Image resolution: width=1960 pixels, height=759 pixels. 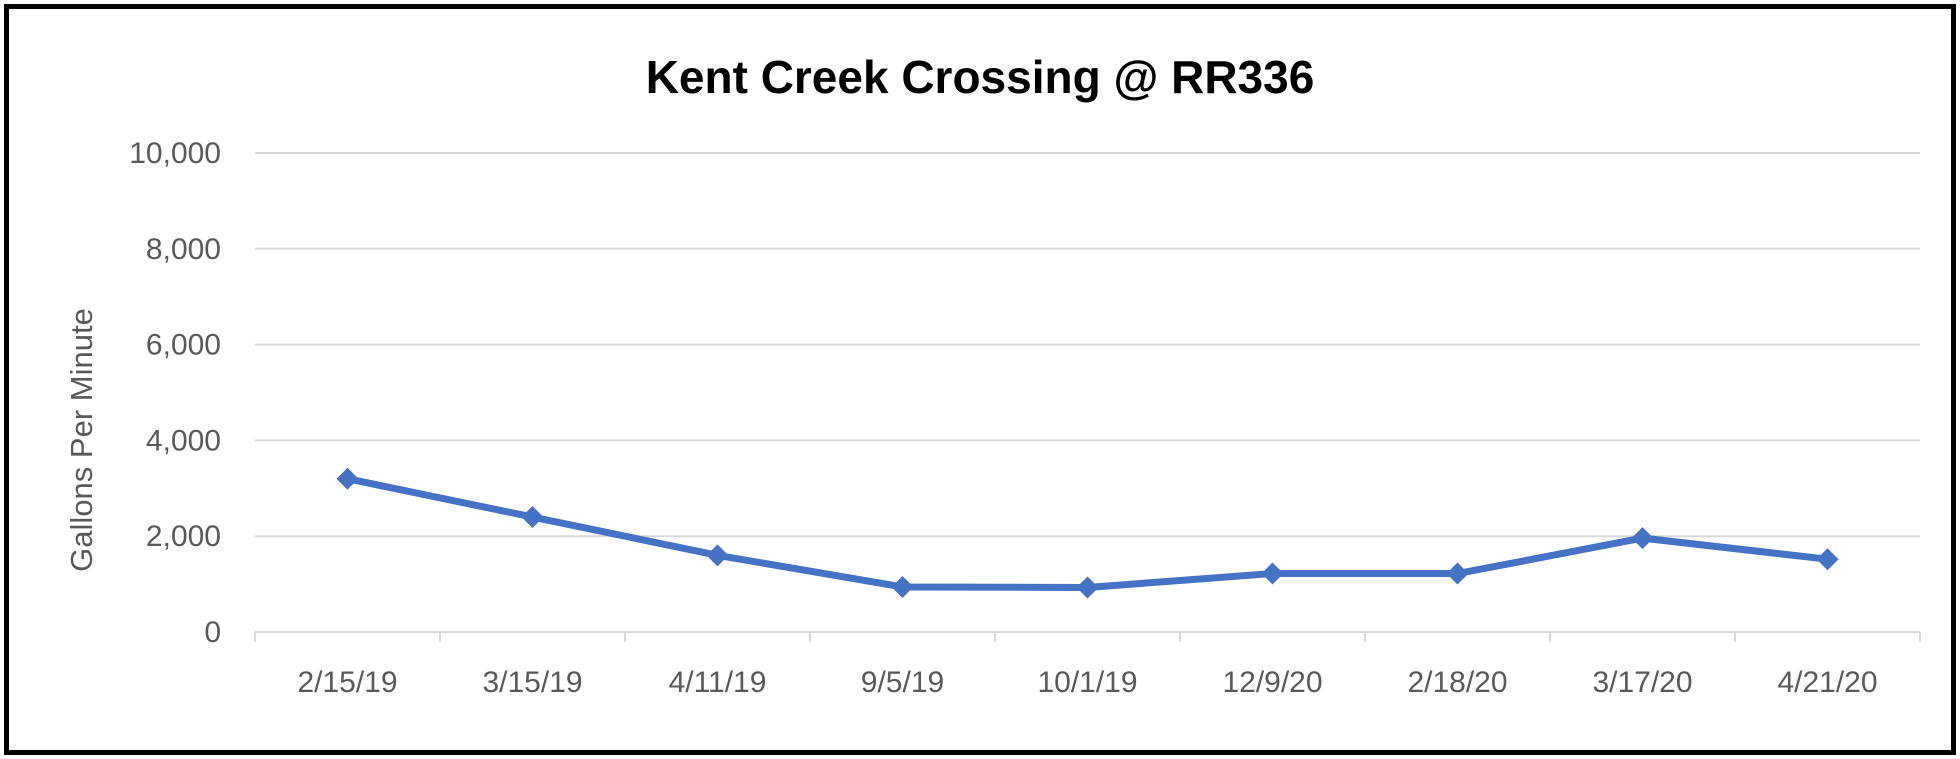 What do you see at coordinates (718, 682) in the screenshot?
I see `x-tick-label: 4/11/19` at bounding box center [718, 682].